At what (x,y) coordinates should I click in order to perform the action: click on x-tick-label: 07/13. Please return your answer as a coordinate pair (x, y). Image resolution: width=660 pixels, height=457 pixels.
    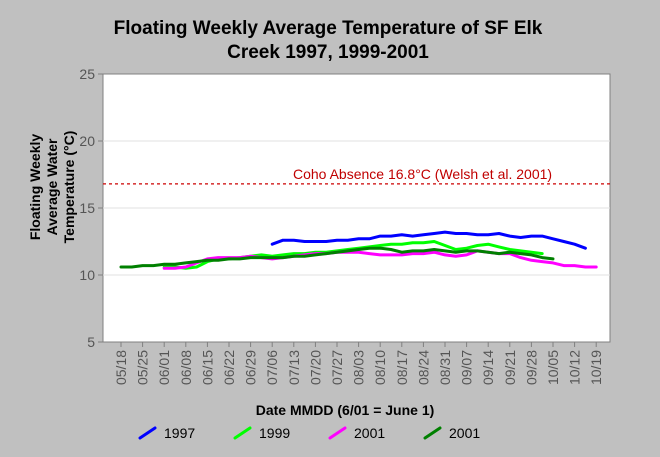
    Looking at the image, I should click on (294, 367).